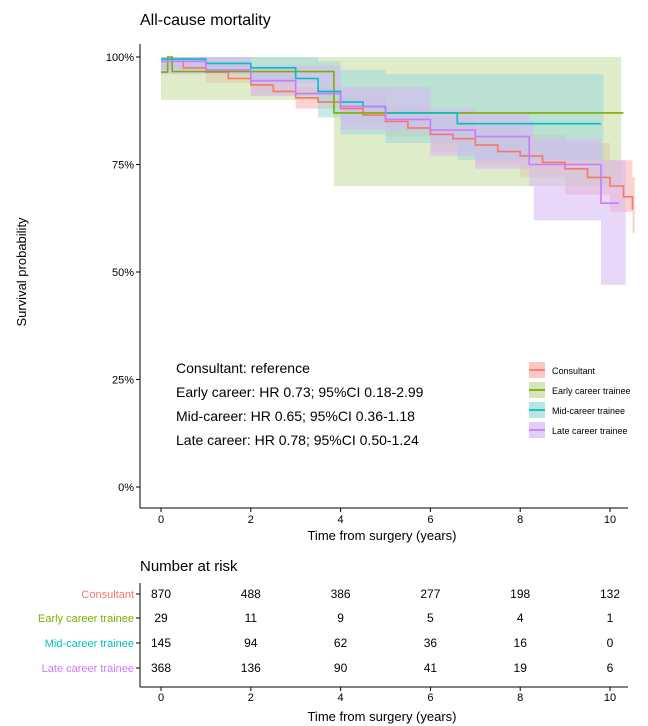  Describe the element at coordinates (86, 619) in the screenshot. I see `risk-row-label-early-career-trainee: Early career trainee` at that location.